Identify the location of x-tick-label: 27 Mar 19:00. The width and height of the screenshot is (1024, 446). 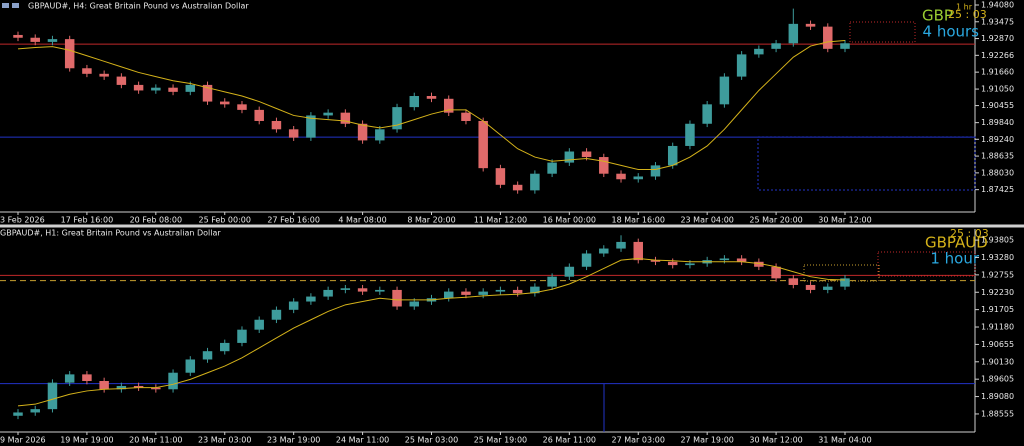
(706, 440).